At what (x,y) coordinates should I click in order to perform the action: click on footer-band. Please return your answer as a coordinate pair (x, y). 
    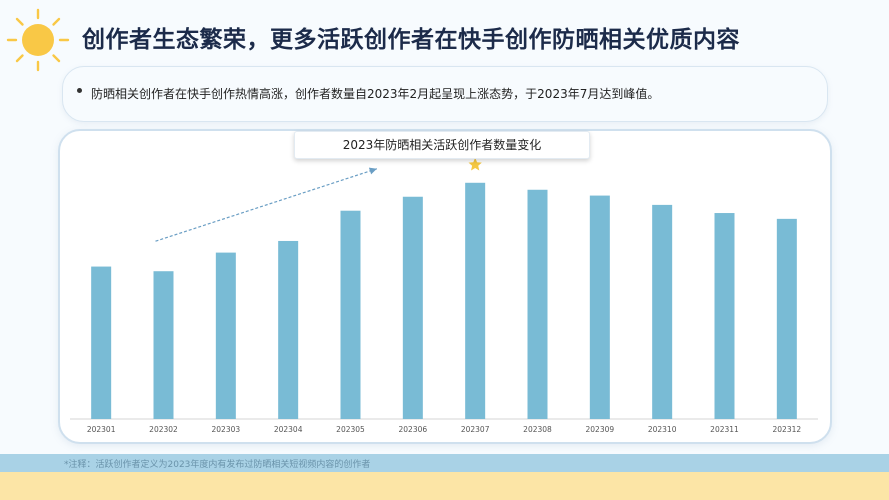
    Looking at the image, I should click on (444, 463).